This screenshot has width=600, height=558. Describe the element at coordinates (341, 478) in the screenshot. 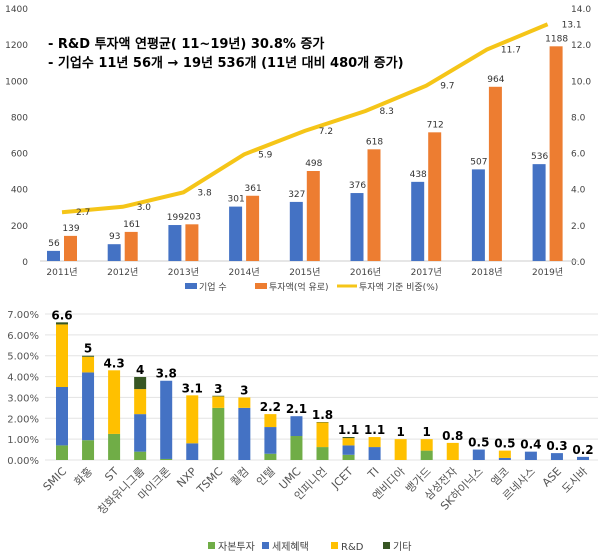

I see `x-tick-label: JCET` at that location.